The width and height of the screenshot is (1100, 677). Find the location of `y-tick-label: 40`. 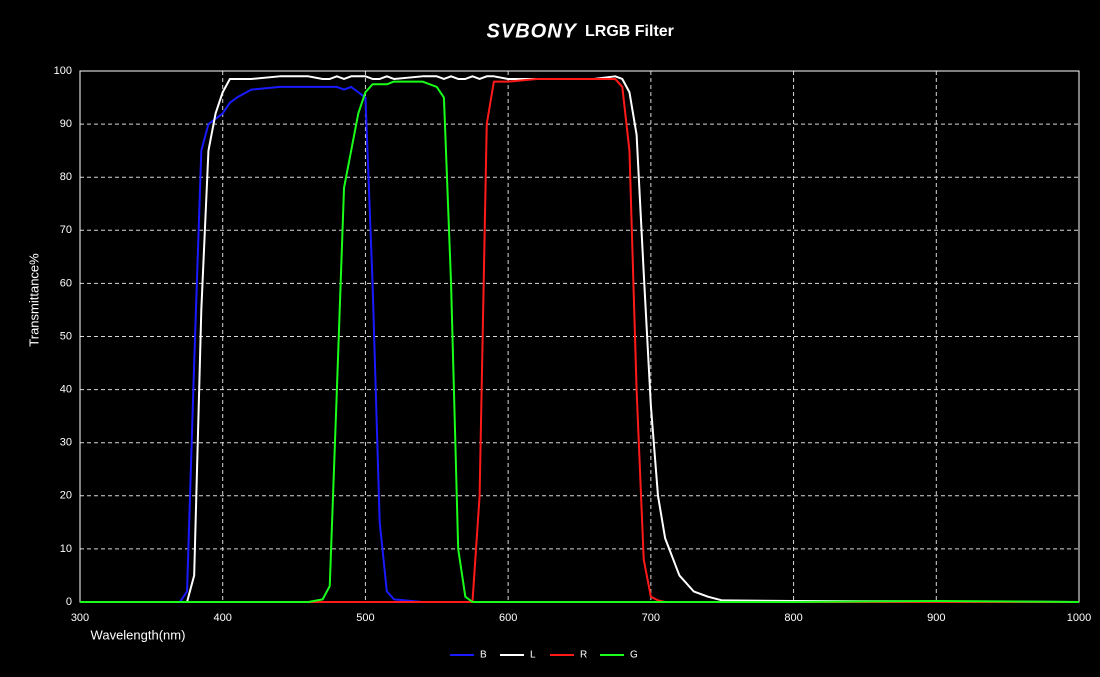

y-tick-label: 40 is located at coordinates (66, 390).